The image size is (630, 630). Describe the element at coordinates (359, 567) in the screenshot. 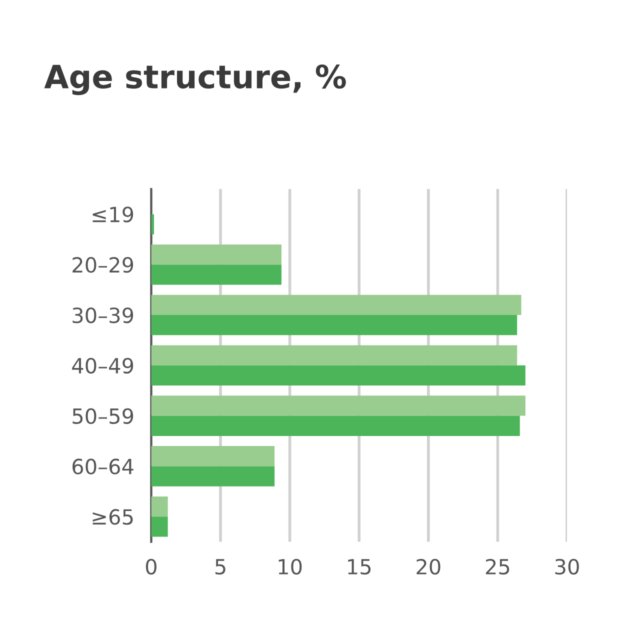

I see `x-tick-label: 15` at that location.